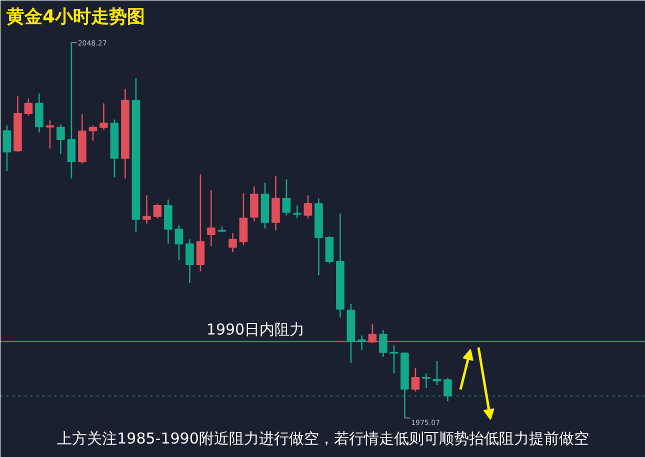 The image size is (645, 457). Describe the element at coordinates (323, 439) in the screenshot. I see `text: 上方关注1985-1990附近阻力进行做空，若行情走低则可顺势抬低阻力提前做空` at that location.